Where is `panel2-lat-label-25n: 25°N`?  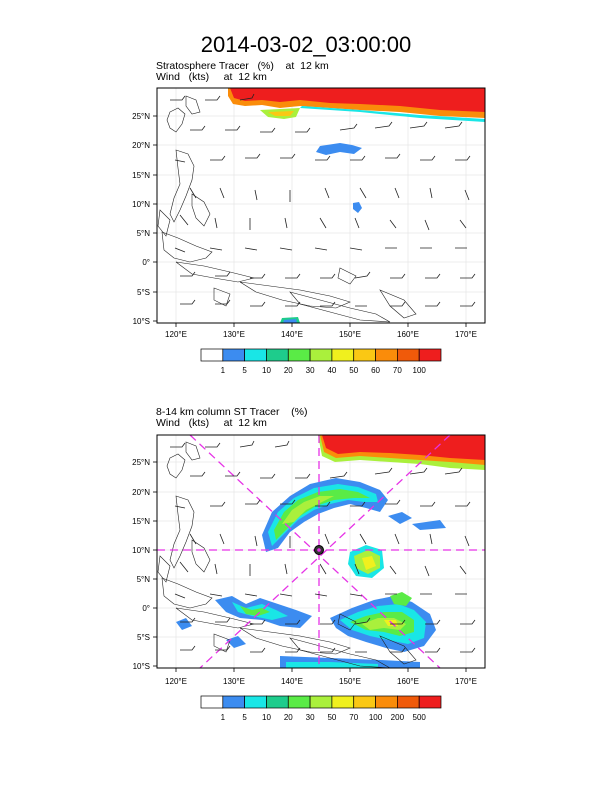
panel2-lat-label-25n: 25°N is located at coordinates (141, 462).